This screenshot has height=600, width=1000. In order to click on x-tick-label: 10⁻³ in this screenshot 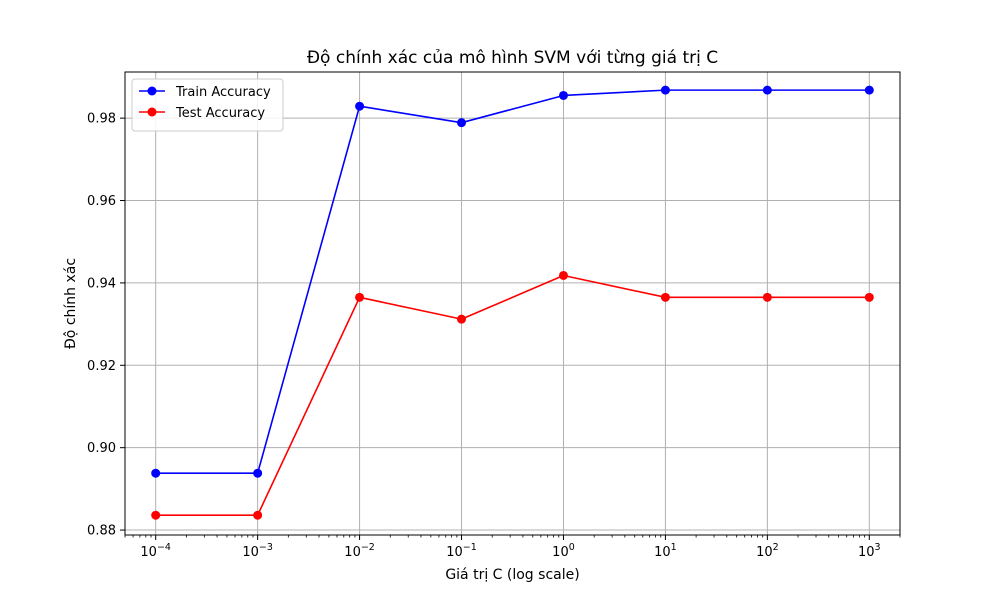, I will do `click(257, 551)`.